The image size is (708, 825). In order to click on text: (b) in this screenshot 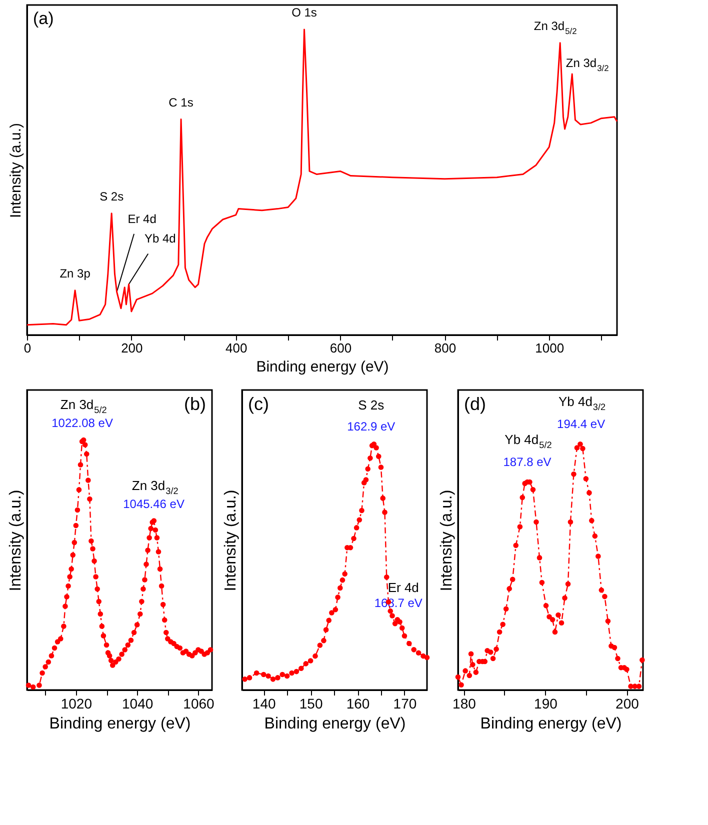, I will do `click(195, 404)`.